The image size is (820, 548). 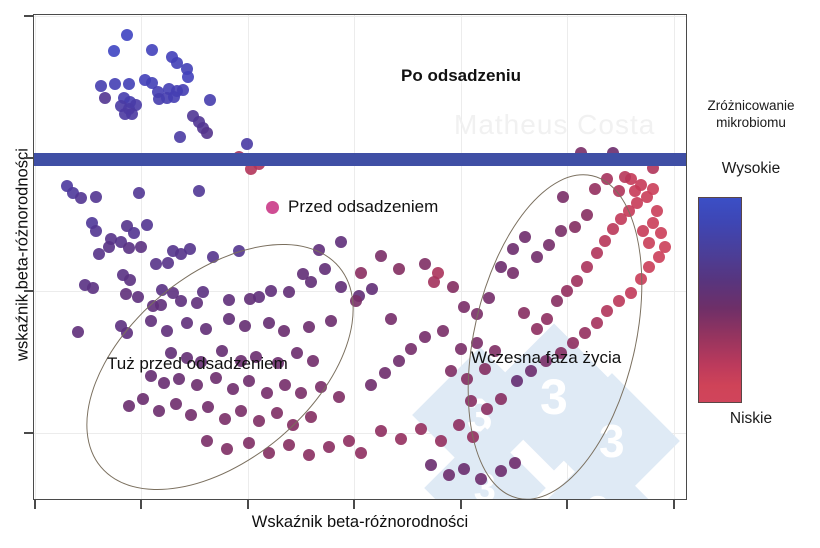 What do you see at coordinates (751, 105) in the screenshot?
I see `colorbar-title-line1: Zróżnicowanie` at bounding box center [751, 105].